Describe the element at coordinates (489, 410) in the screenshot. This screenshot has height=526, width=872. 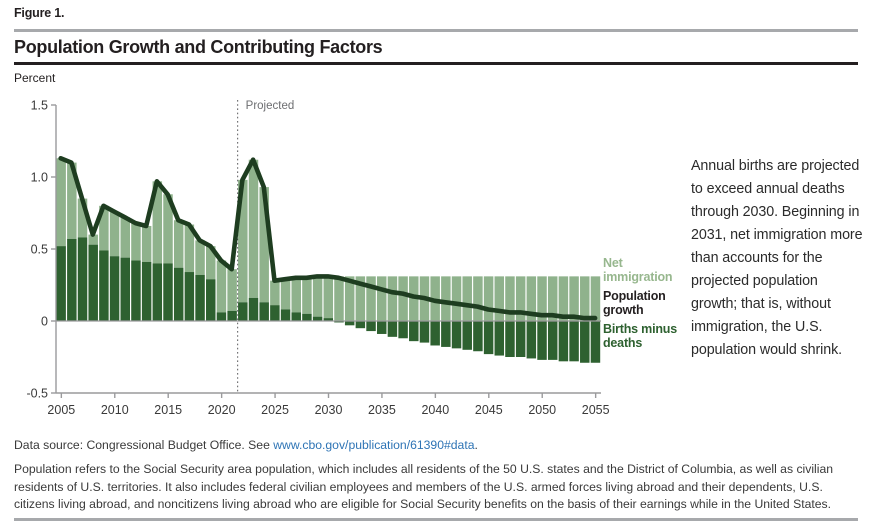
I see `x-tick-label: 2045` at that location.